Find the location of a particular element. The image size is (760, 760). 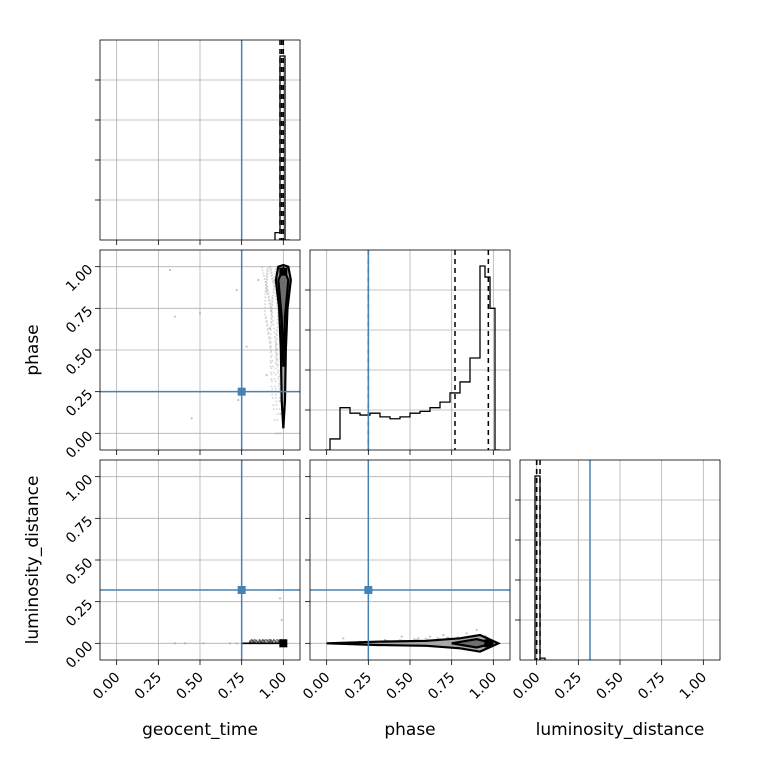

panel-luminosity_distance-bottom-xtick-label-0: 0.00 is located at coordinates (526, 686).